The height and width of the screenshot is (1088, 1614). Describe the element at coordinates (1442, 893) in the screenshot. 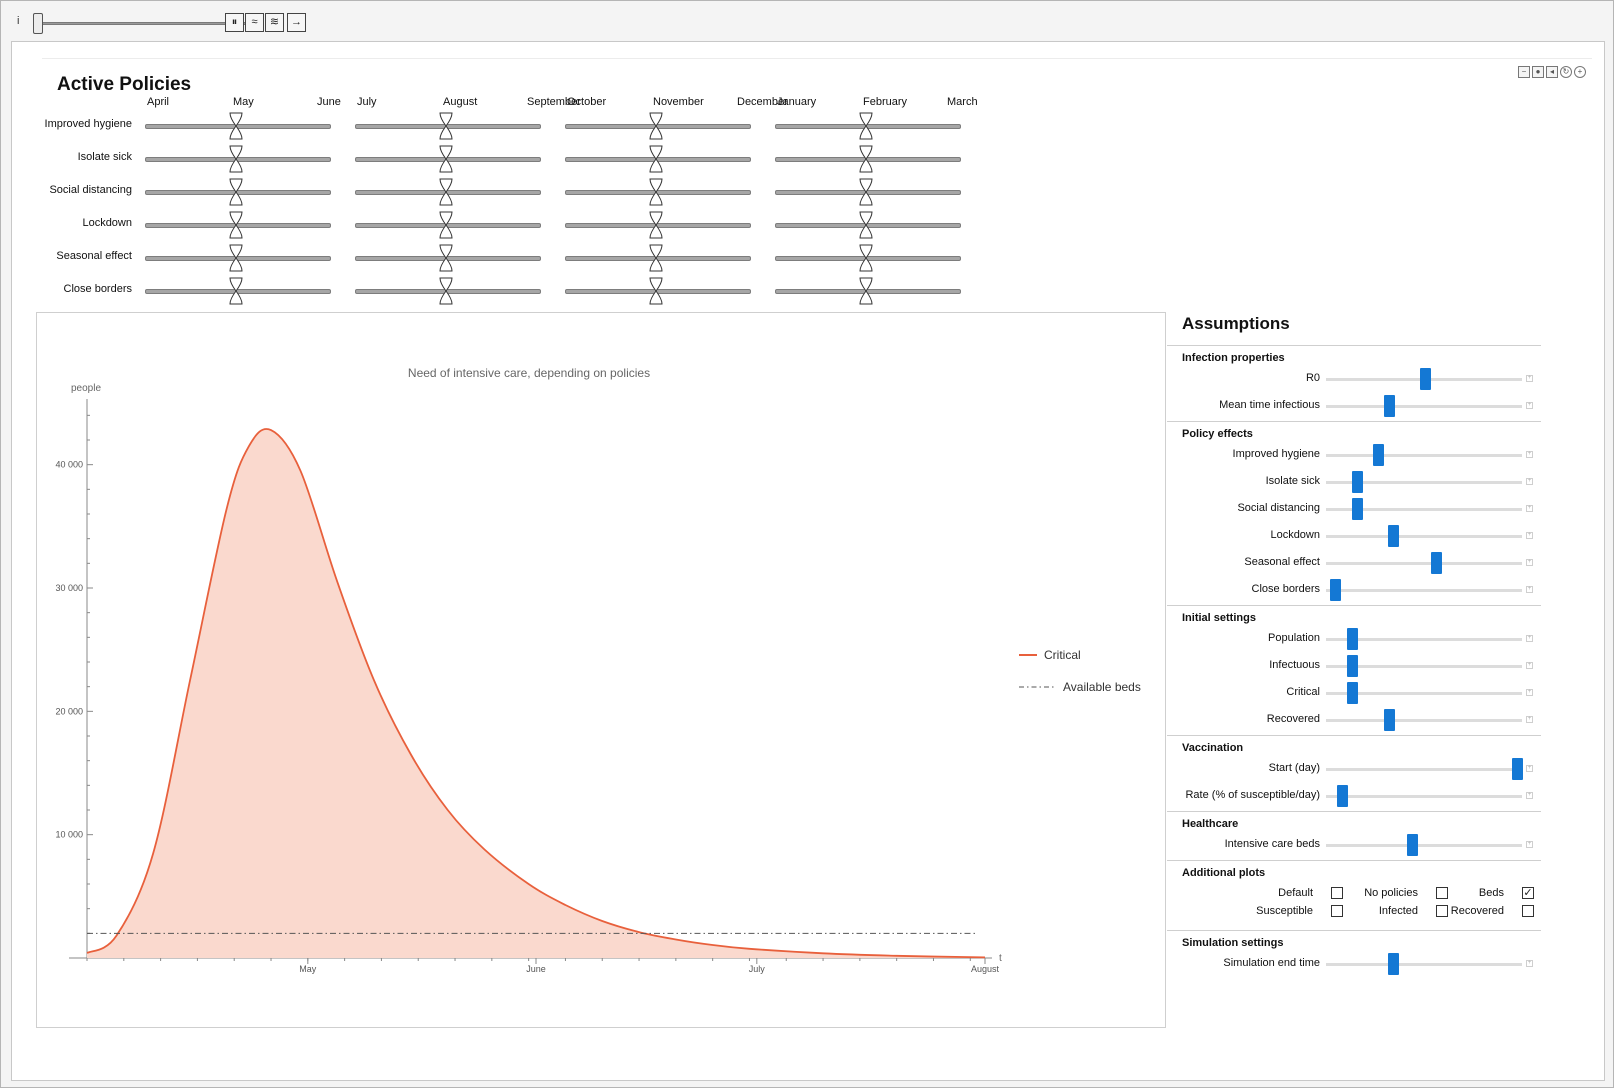

I see `checkbox-no-policies` at that location.